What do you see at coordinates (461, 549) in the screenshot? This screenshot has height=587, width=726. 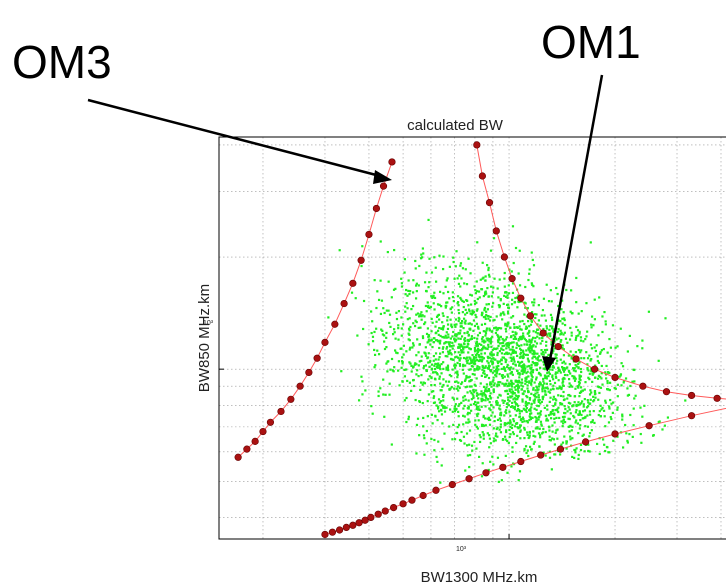 I see `x-tick-label: 10³` at bounding box center [461, 549].